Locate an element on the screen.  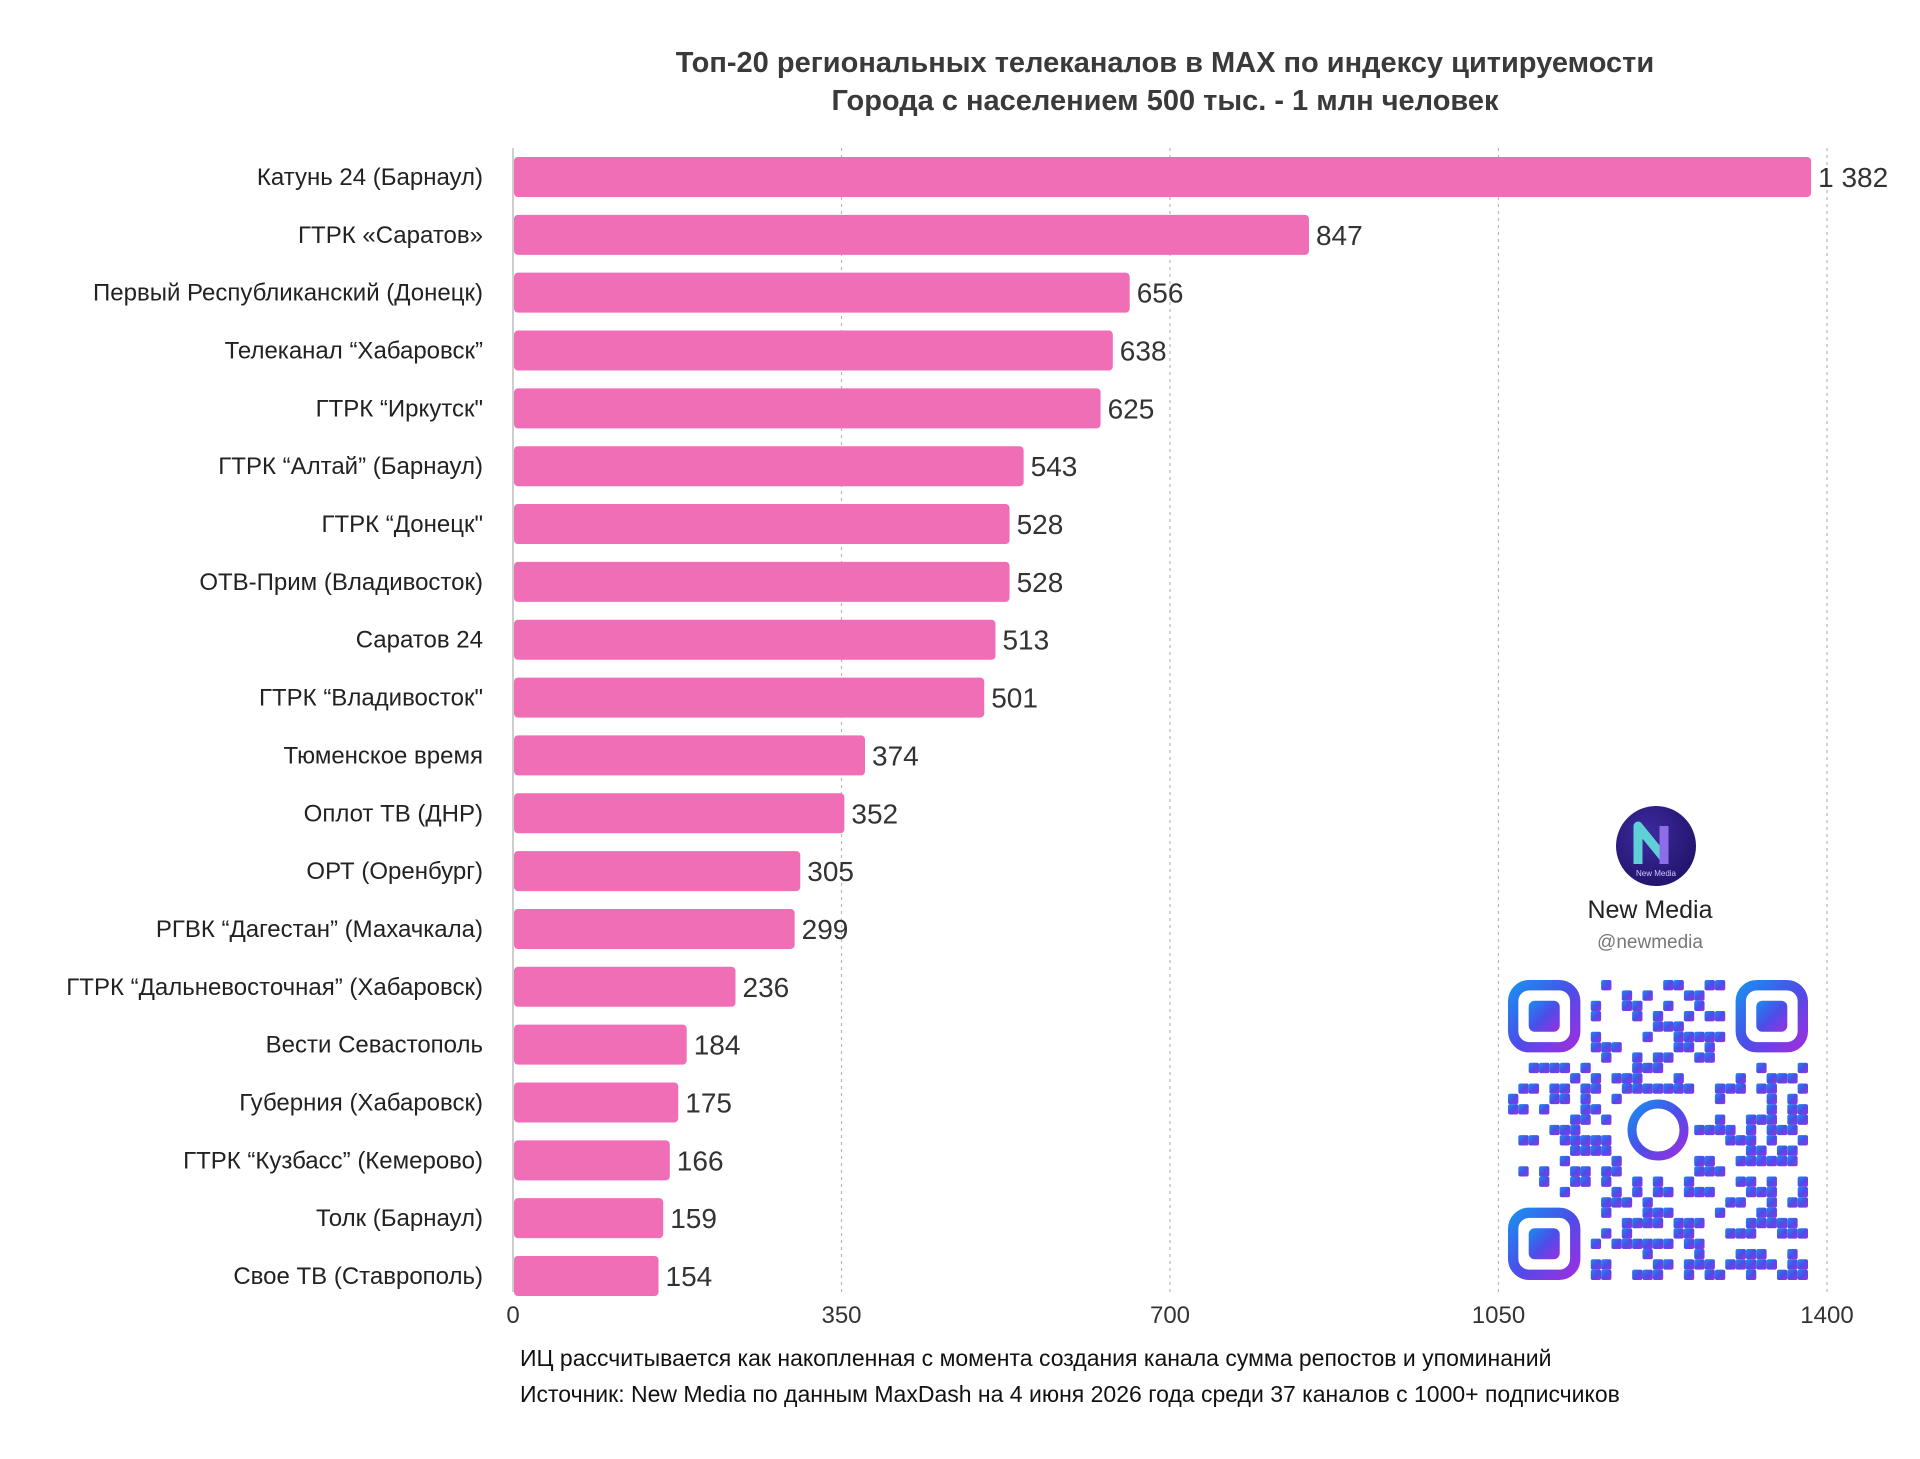
value-label: 166 is located at coordinates (700, 1160).